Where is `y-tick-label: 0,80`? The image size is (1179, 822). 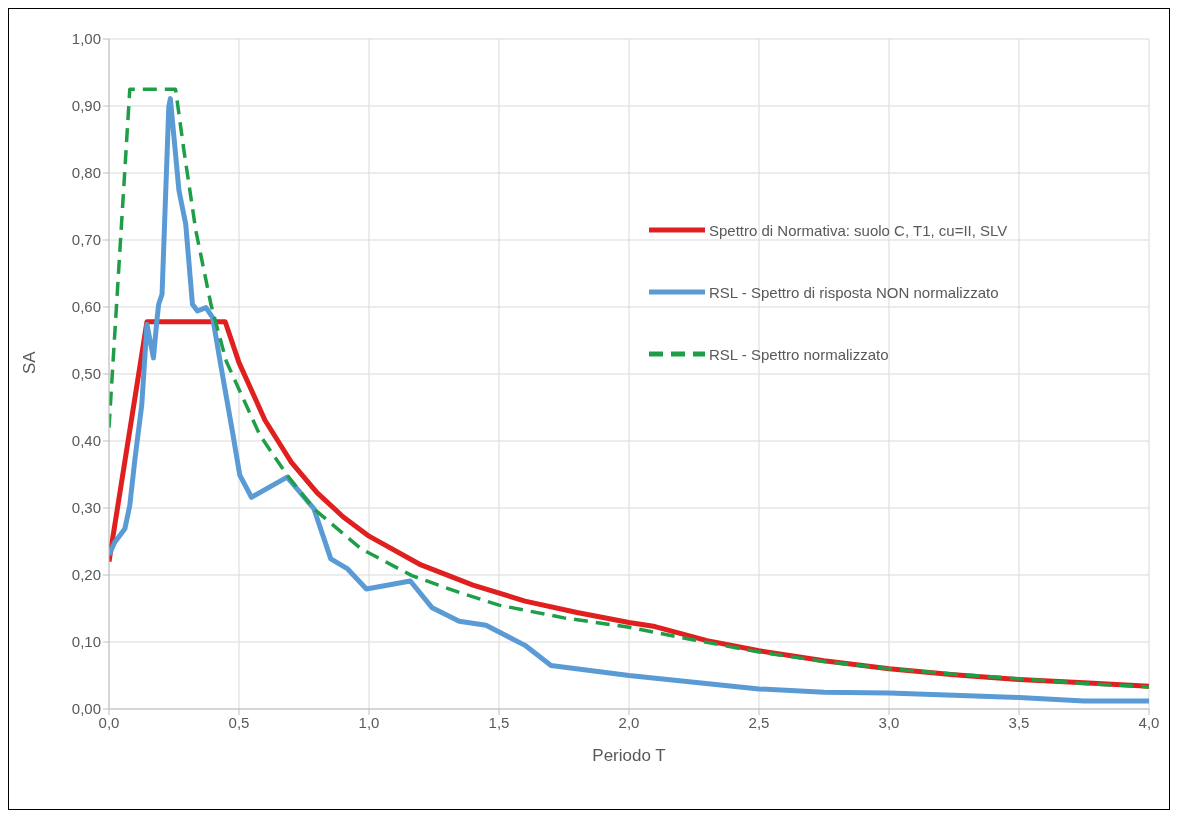 y-tick-label: 0,80 is located at coordinates (86, 173).